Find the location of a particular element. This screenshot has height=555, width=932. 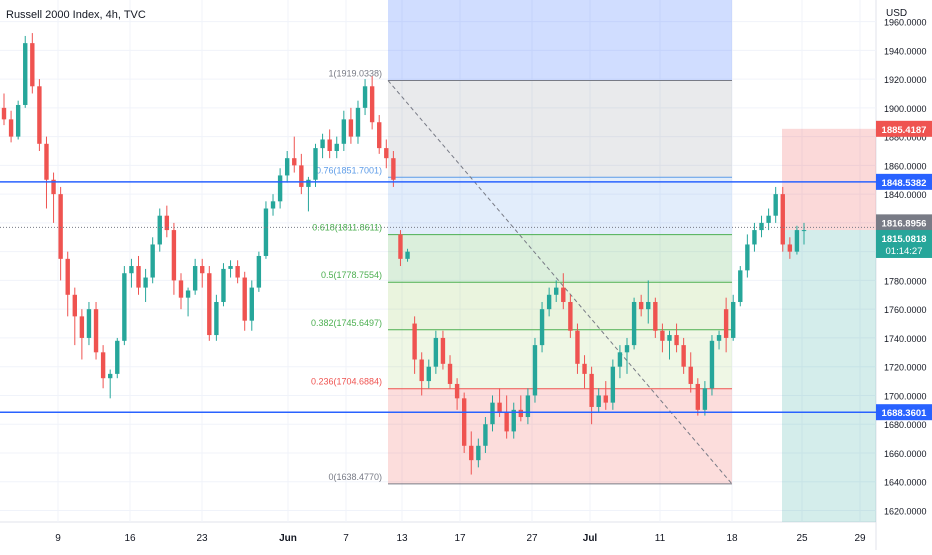

y-tick-label: 1880.0000 is located at coordinates (905, 138).